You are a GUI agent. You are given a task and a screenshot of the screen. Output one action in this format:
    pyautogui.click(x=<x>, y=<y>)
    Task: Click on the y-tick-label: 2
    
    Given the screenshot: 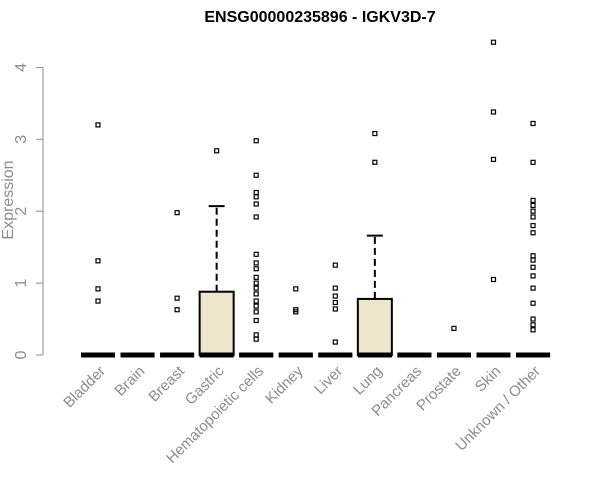 What is the action you would take?
    pyautogui.click(x=21, y=211)
    